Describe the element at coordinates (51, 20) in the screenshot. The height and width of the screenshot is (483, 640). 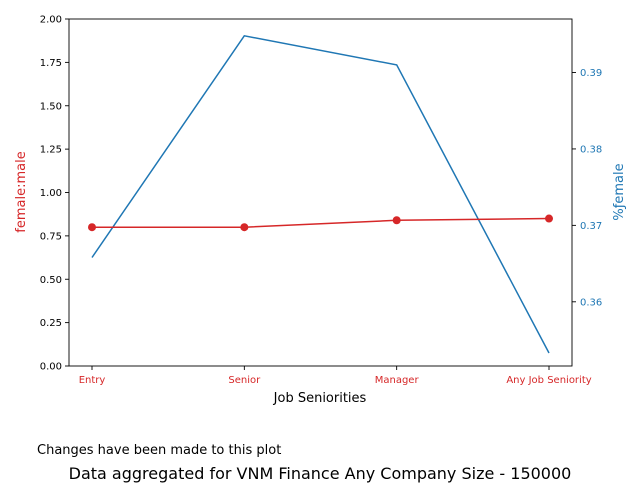
I see `y-left-tick-label: 2.00` at that location.